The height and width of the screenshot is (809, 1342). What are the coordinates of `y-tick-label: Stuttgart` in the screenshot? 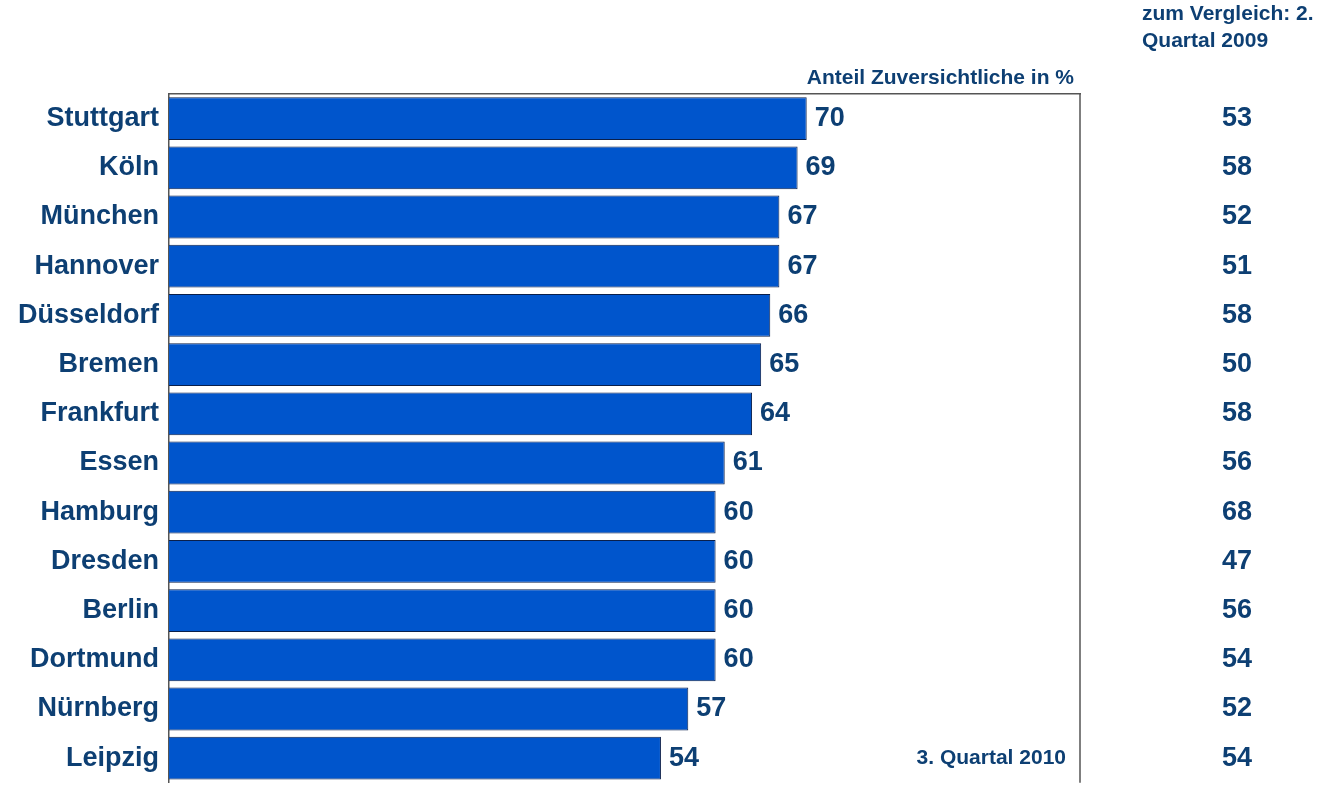 It's located at (103, 117).